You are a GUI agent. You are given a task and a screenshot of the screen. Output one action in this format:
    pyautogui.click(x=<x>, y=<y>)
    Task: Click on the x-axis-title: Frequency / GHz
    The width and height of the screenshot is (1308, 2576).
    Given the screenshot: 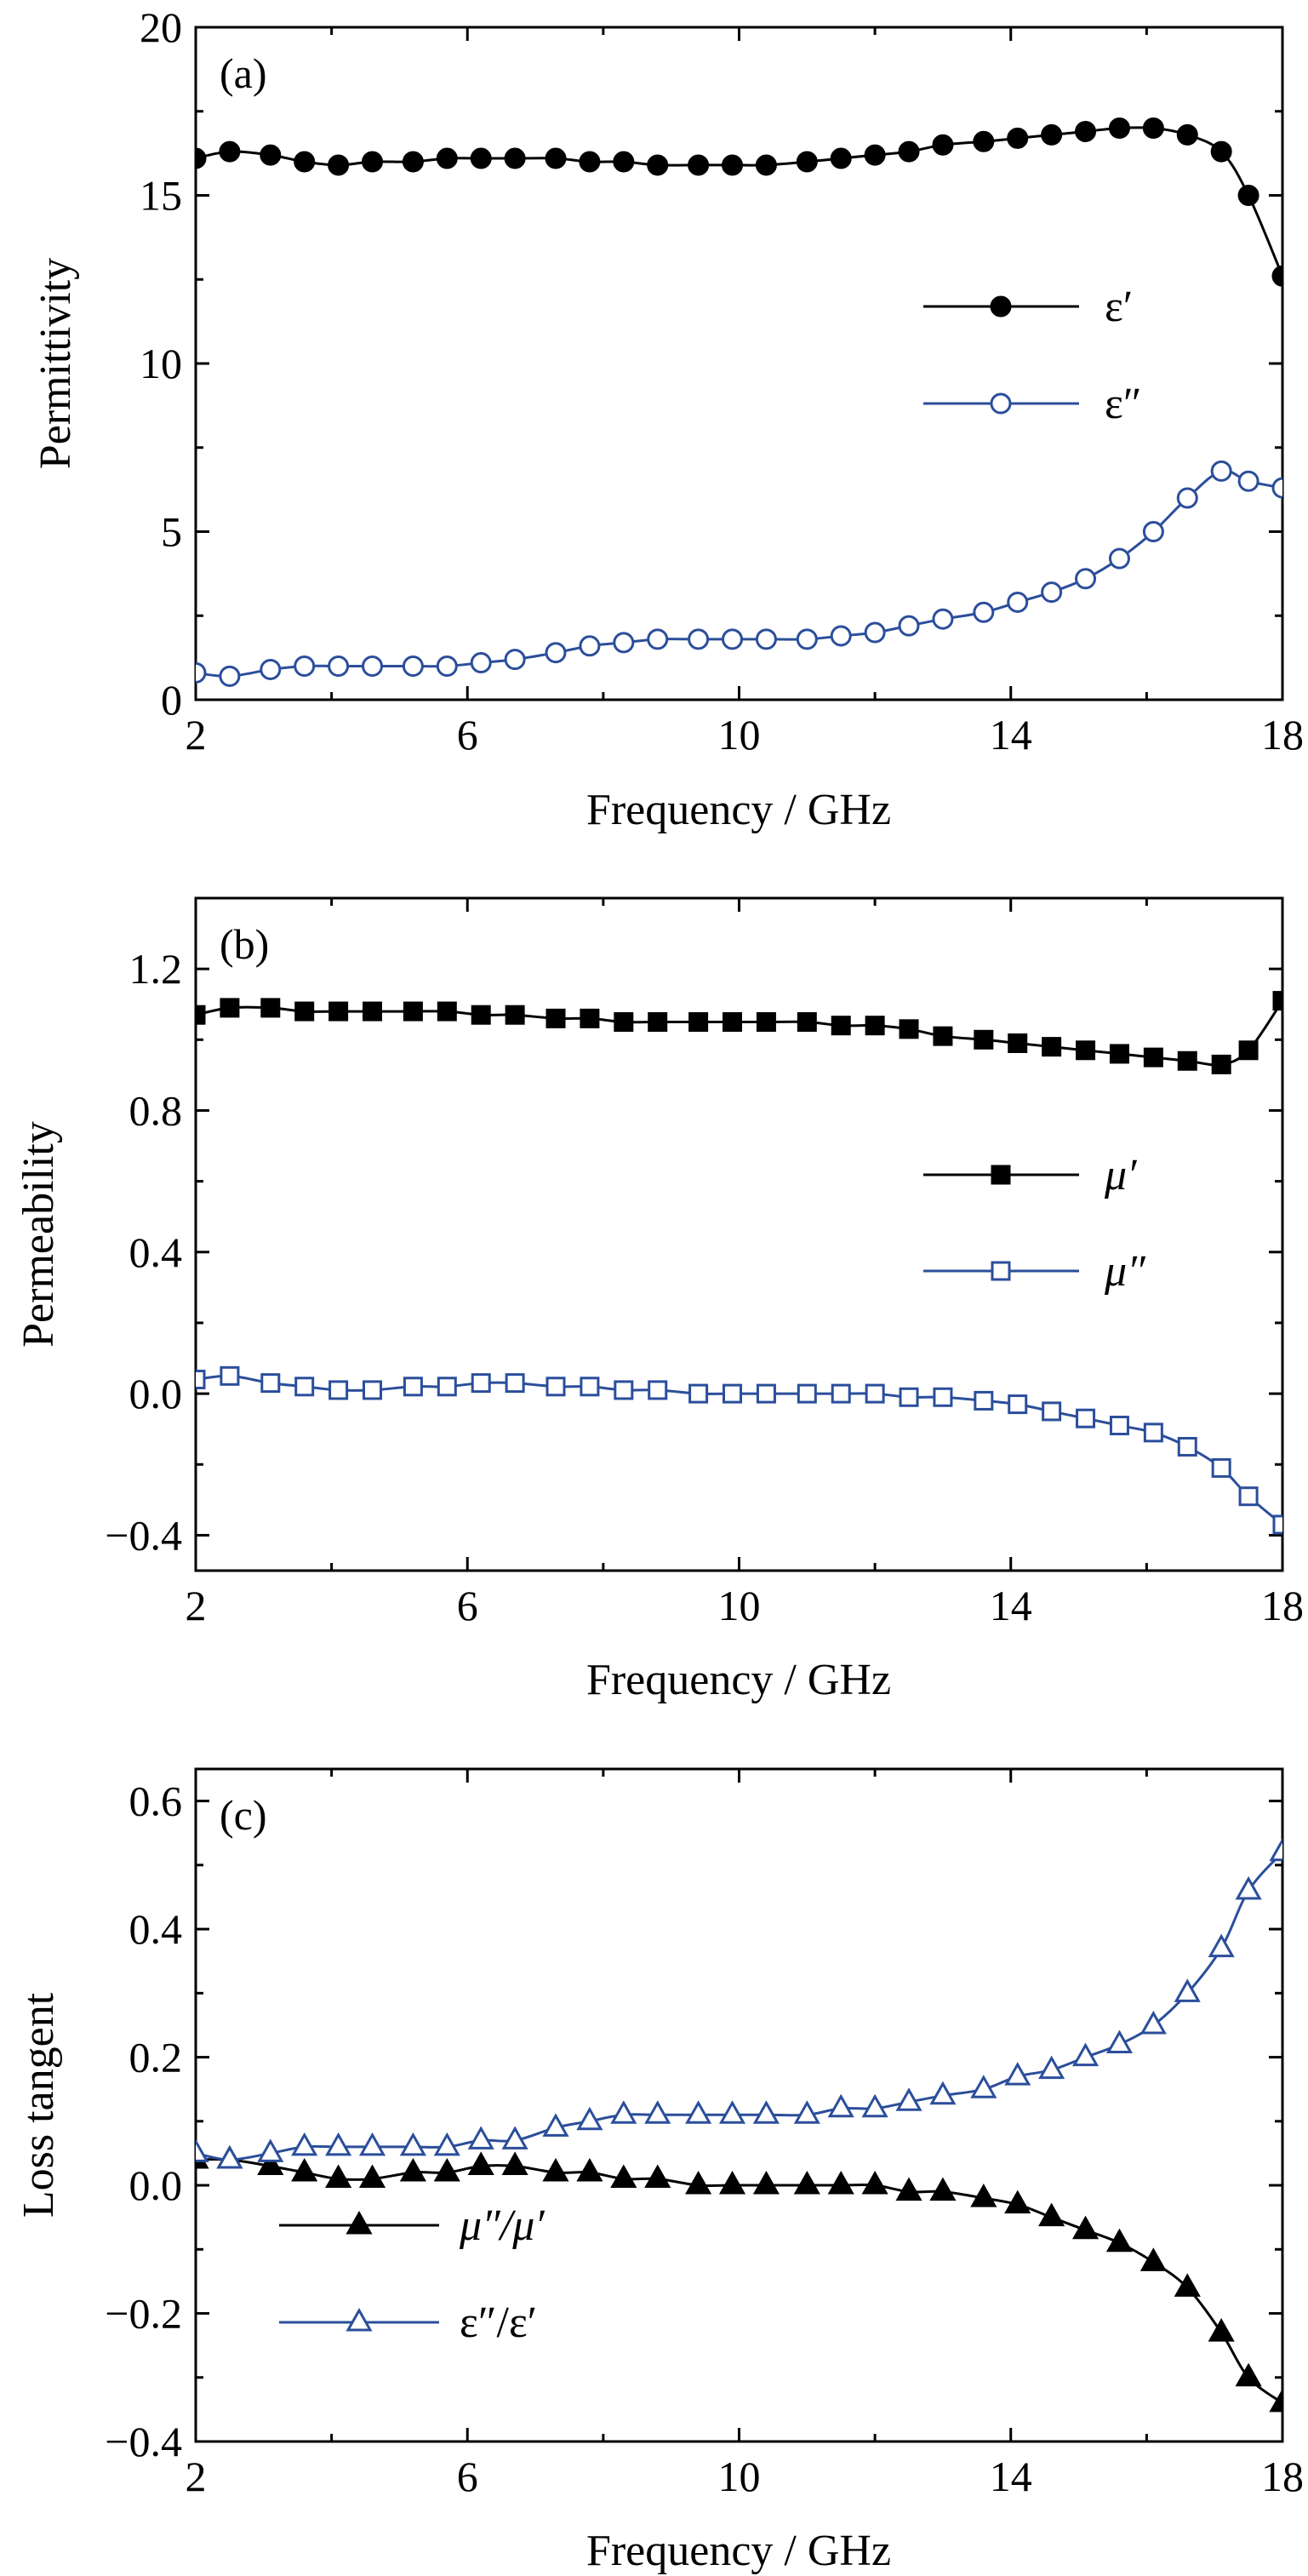 What is the action you would take?
    pyautogui.click(x=738, y=2551)
    